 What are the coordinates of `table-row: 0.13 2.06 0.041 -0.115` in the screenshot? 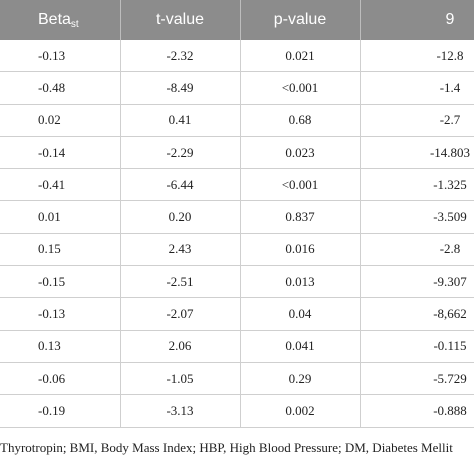 It's located at (237, 346).